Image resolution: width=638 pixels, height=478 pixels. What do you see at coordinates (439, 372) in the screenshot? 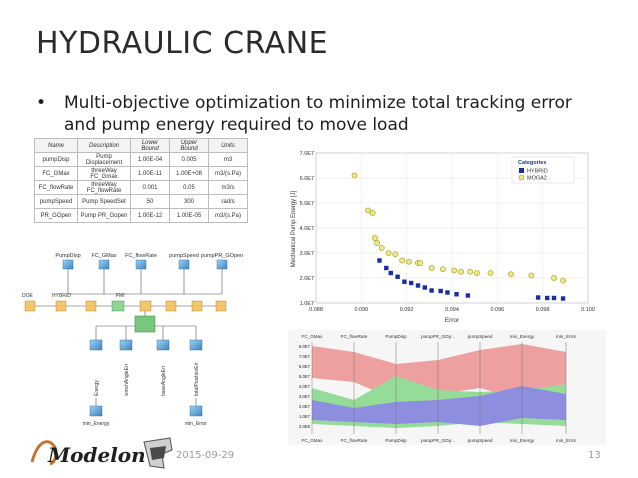
I see `band-red` at bounding box center [439, 372].